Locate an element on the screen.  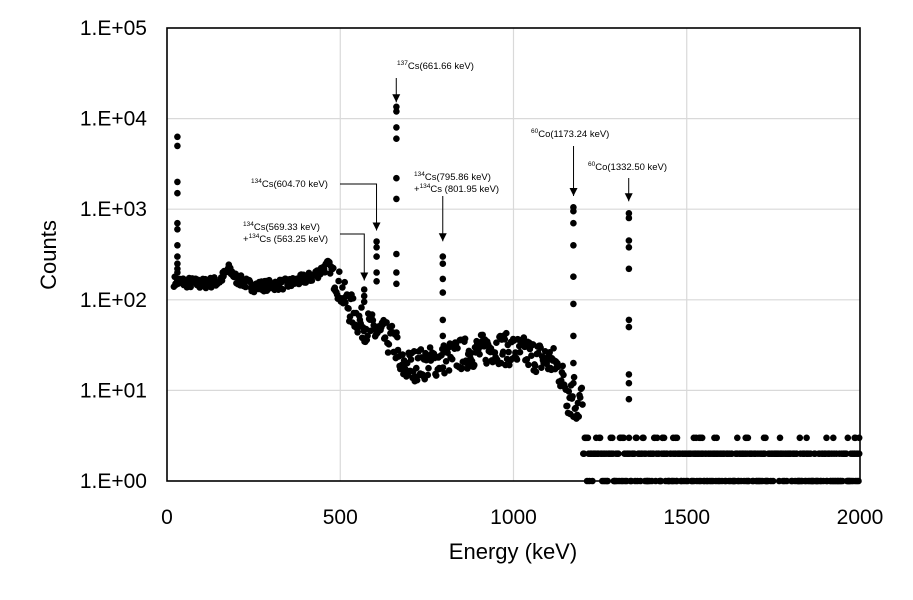
y-tick-label: 1.E+05 is located at coordinates (113, 28).